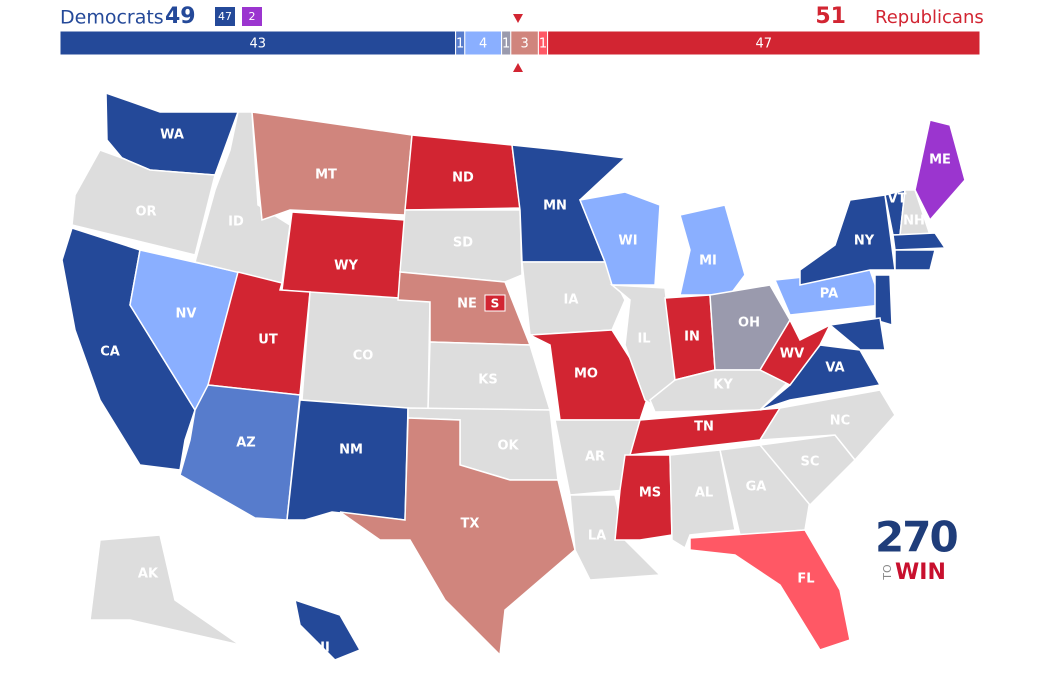  What do you see at coordinates (518, 67) in the screenshot?
I see `marker-bottom` at bounding box center [518, 67].